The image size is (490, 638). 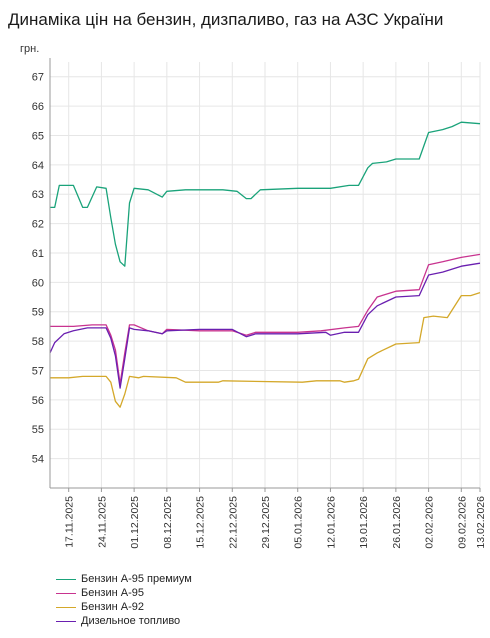 What do you see at coordinates (38, 313) in the screenshot?
I see `y-tick-label: 59` at bounding box center [38, 313].